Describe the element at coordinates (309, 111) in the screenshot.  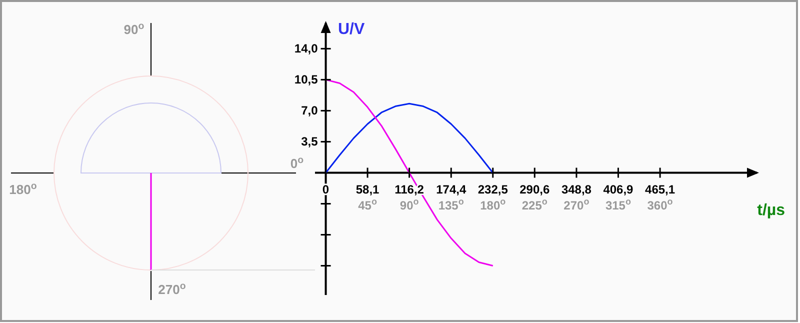
I see `y-tick-label: 7,0` at that location.